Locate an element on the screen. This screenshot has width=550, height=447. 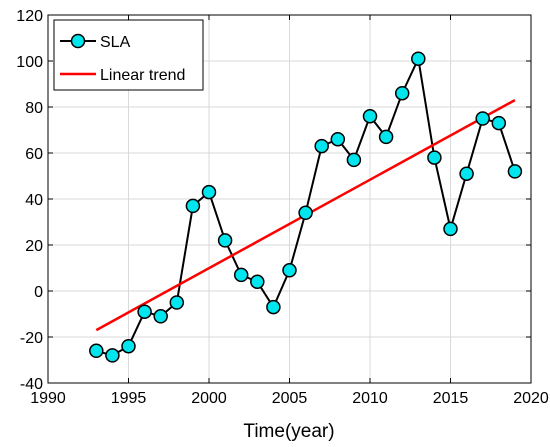
legend-sla-label: SLA is located at coordinates (115, 42).